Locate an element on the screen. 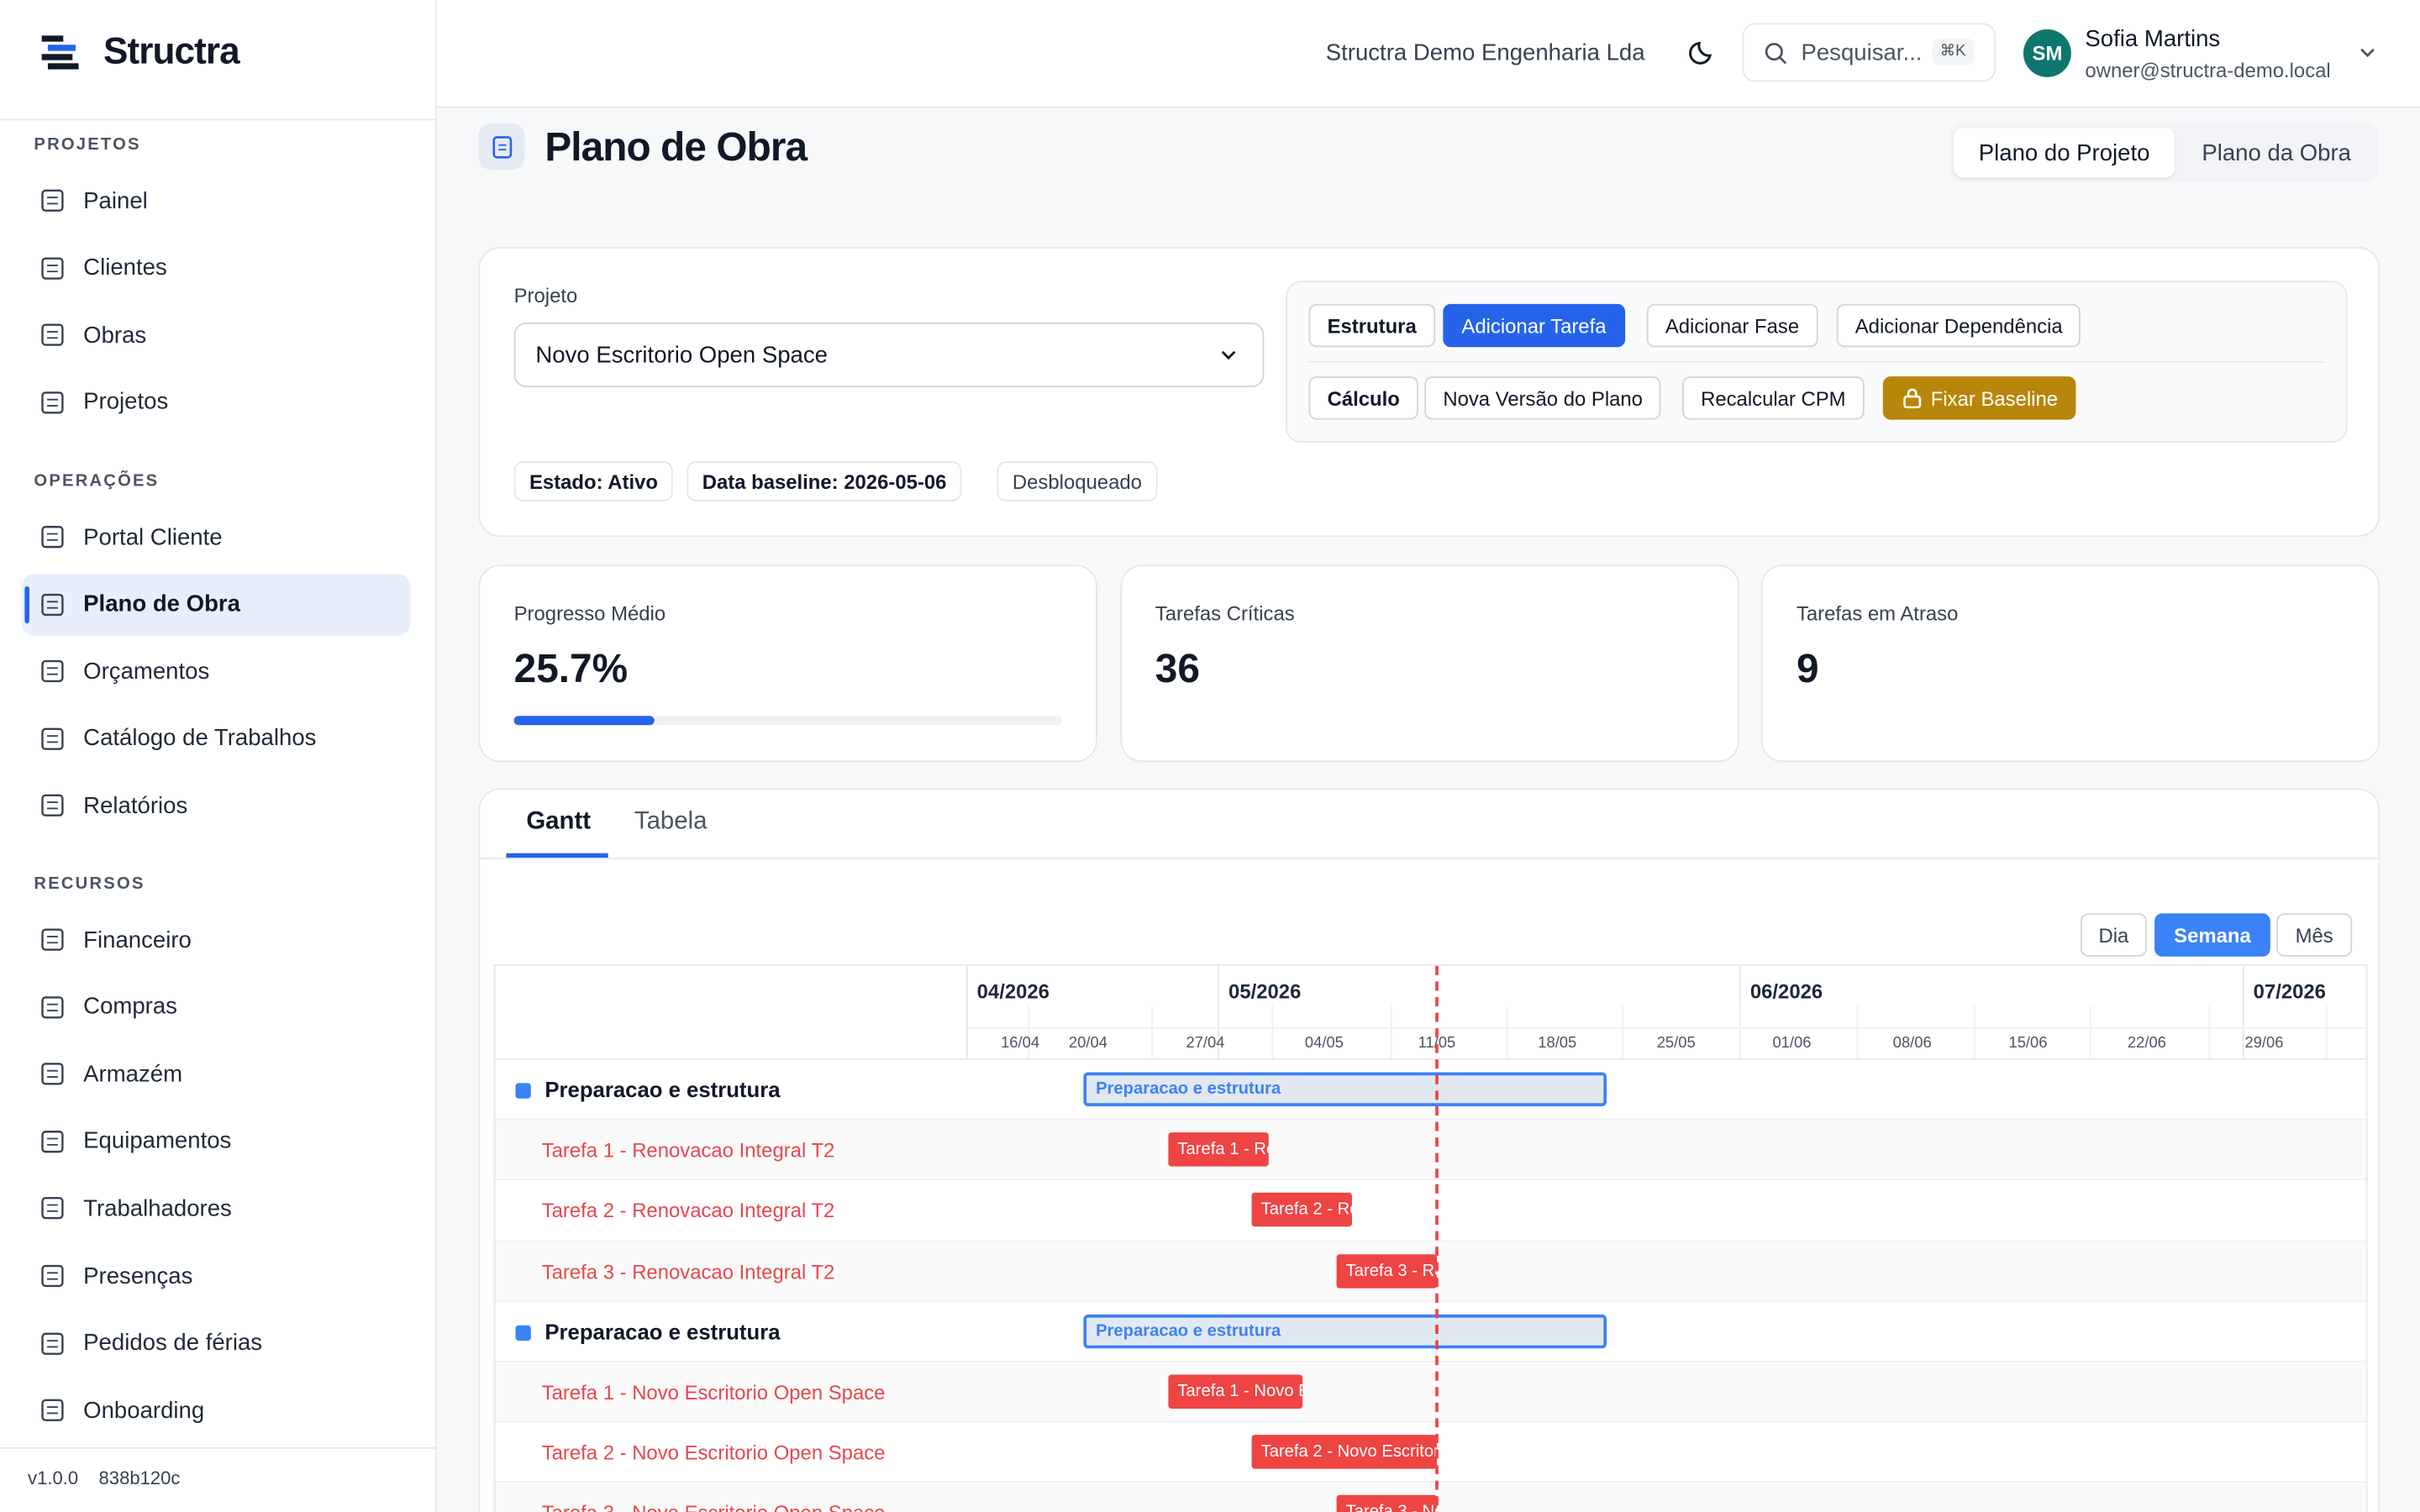 The width and height of the screenshot is (2420, 1512). nav-item: Catálogo de Trabalhos is located at coordinates (217, 738).